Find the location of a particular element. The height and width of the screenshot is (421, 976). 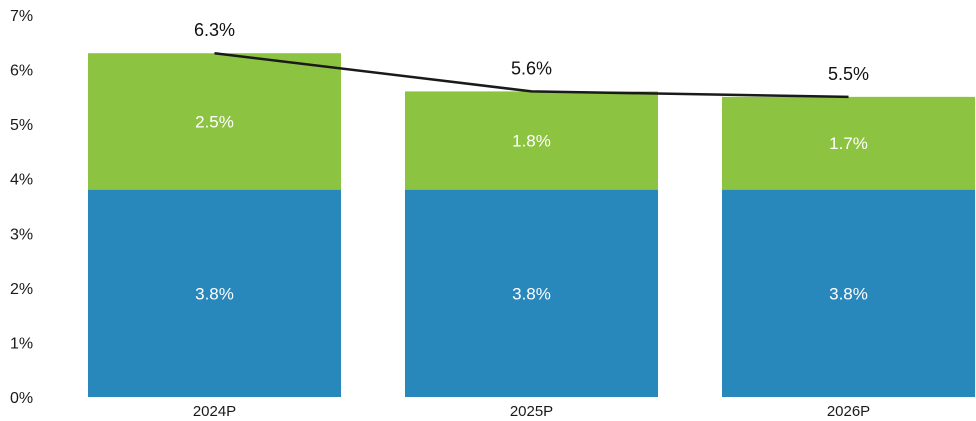

x-category-label: 2026P is located at coordinates (848, 411).